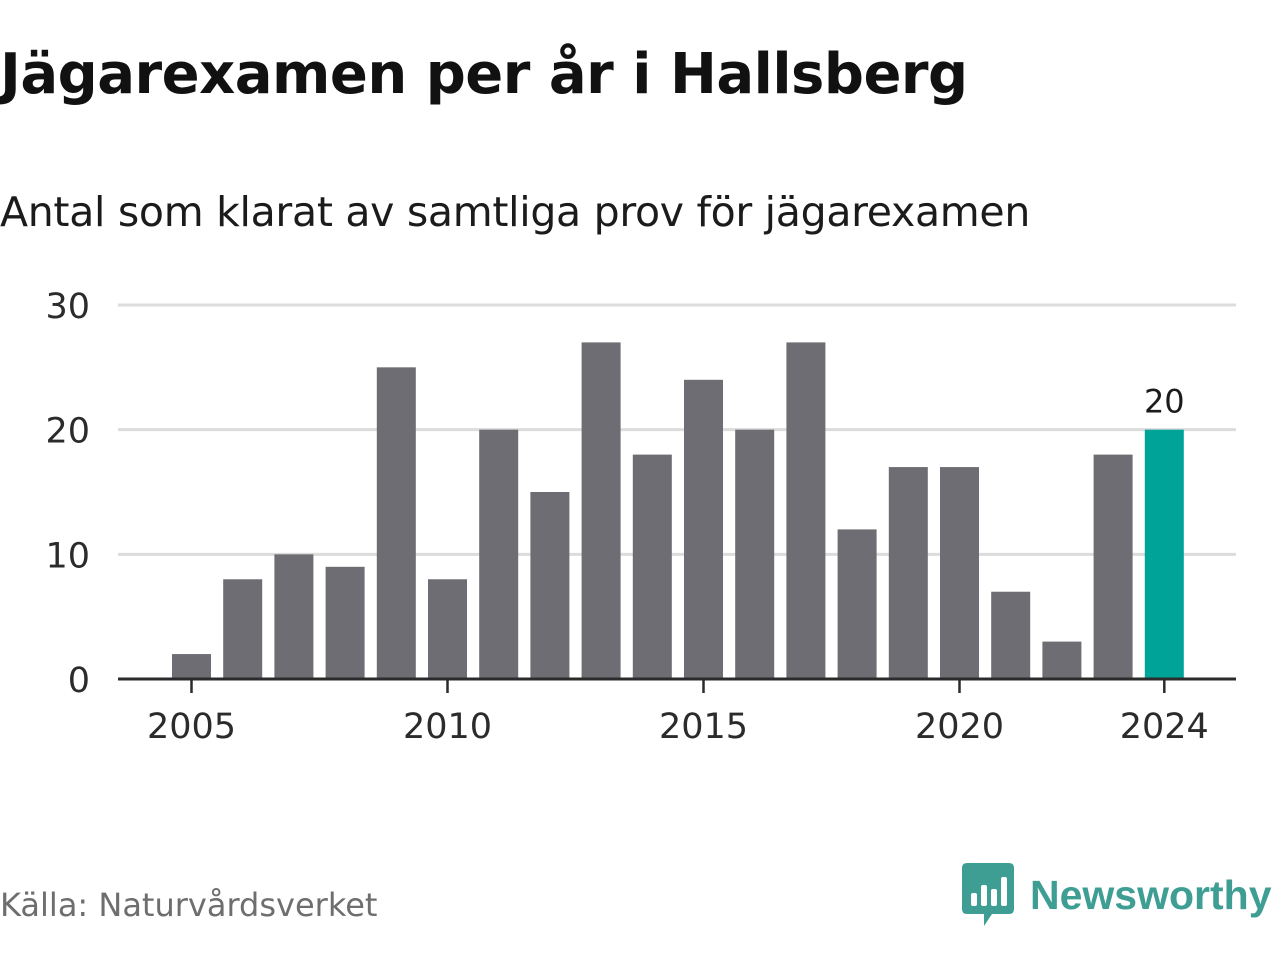  What do you see at coordinates (67, 494) in the screenshot?
I see `y-axis-ticks: 0 10 20 30` at bounding box center [67, 494].